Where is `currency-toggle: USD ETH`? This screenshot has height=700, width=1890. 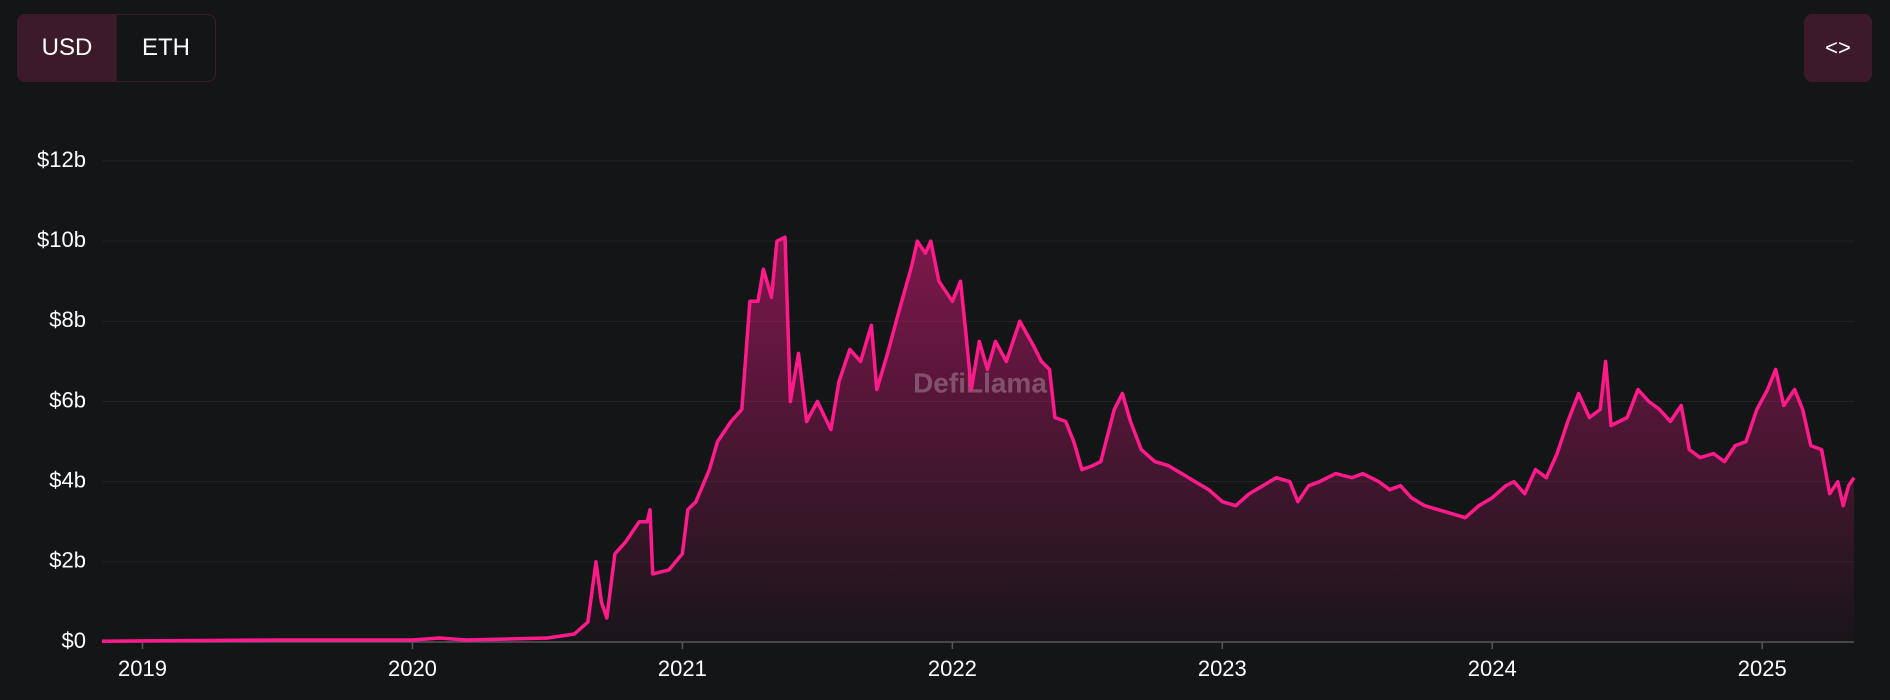 currency-toggle: USD ETH is located at coordinates (116, 48).